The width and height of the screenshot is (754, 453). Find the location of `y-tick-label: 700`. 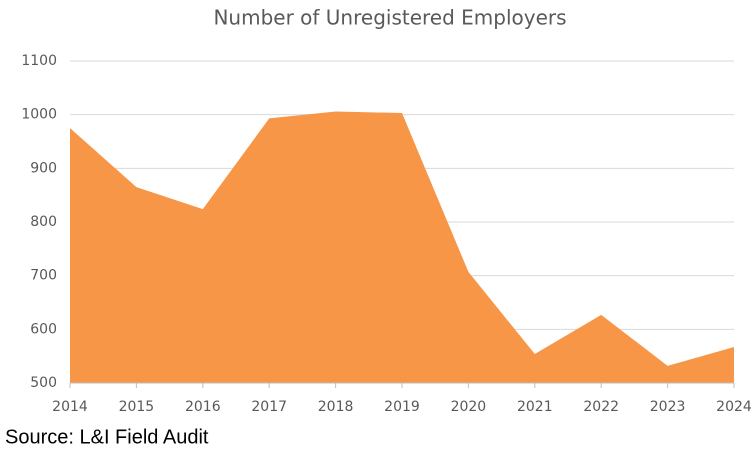

y-tick-label: 700 is located at coordinates (43, 276).